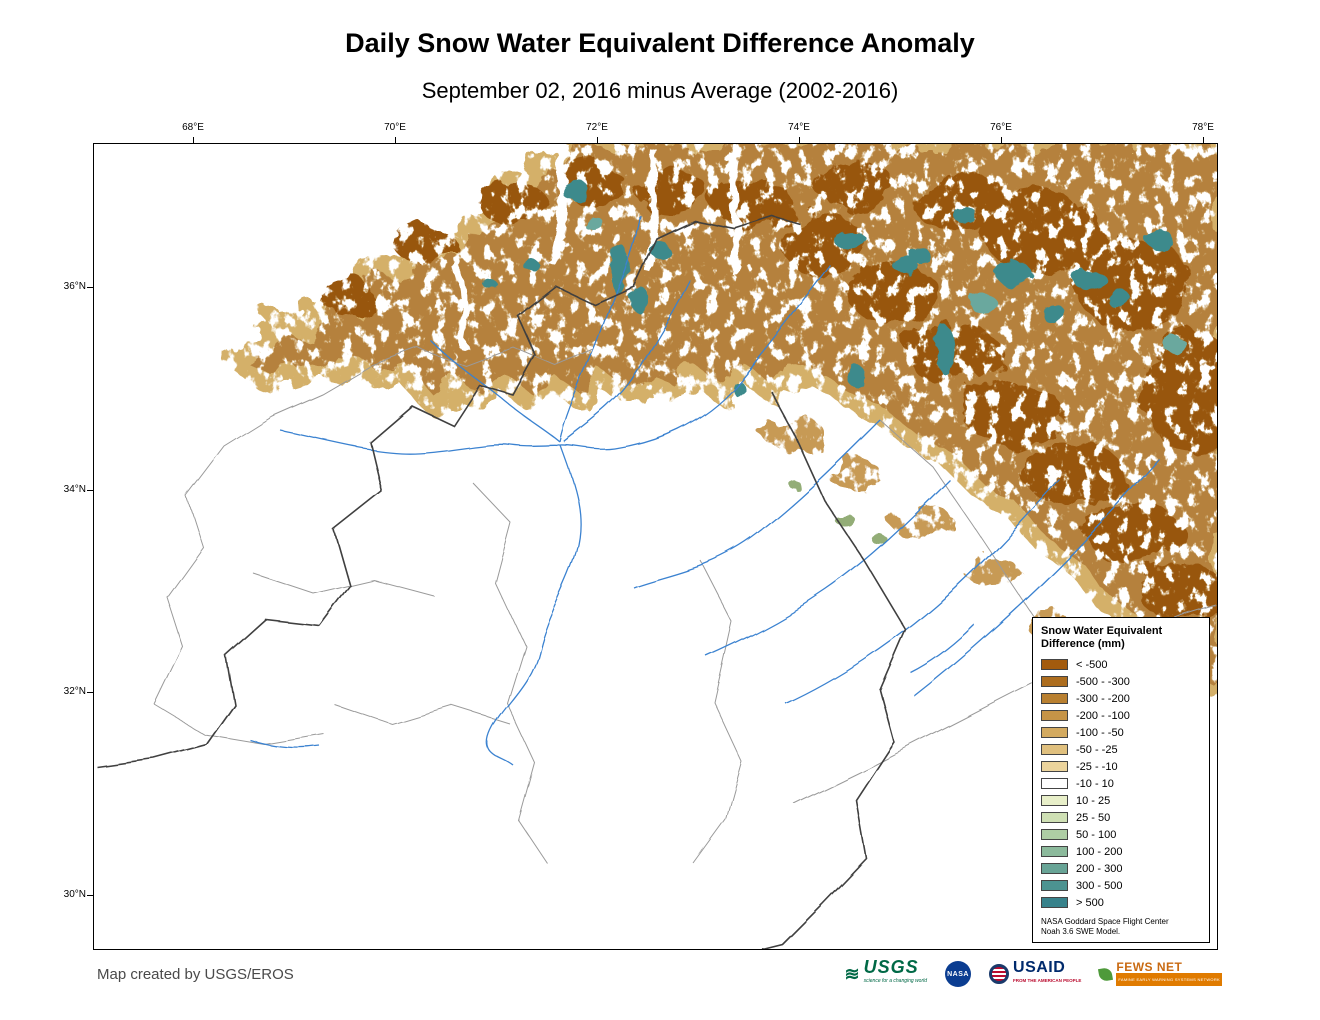  Describe the element at coordinates (1096, 834) in the screenshot. I see `legend-entry-label: 50 - 100` at that location.